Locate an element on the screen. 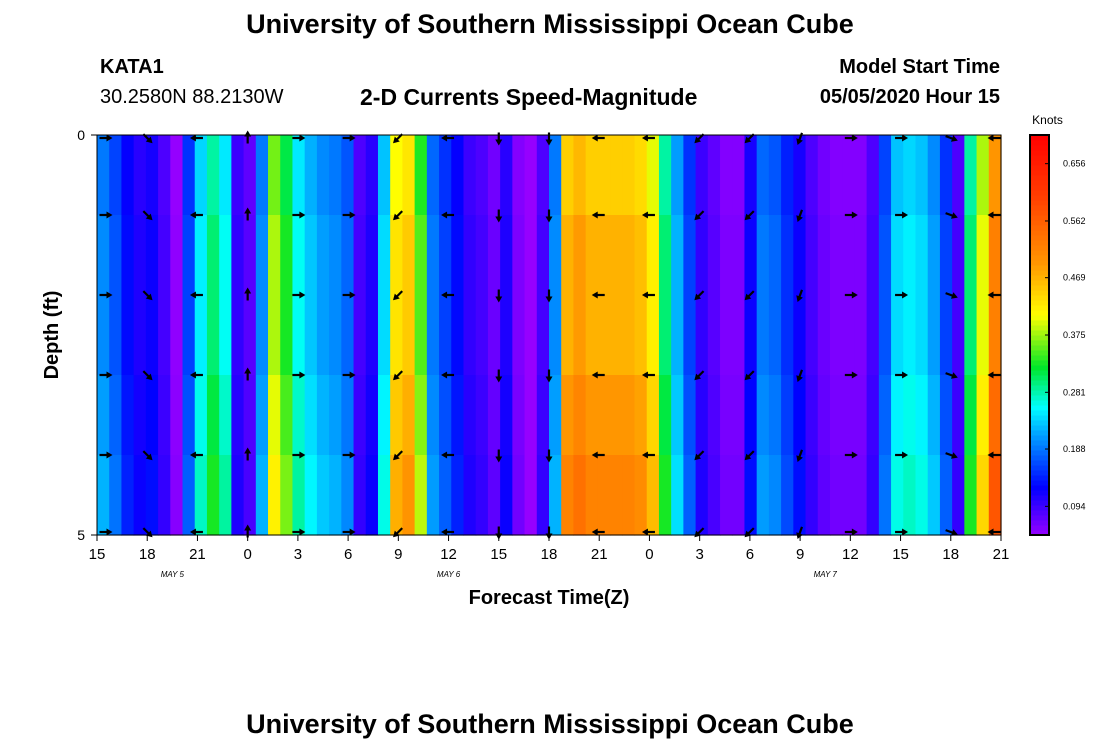  colorbar-tick-label: 0.281 is located at coordinates (1074, 392).